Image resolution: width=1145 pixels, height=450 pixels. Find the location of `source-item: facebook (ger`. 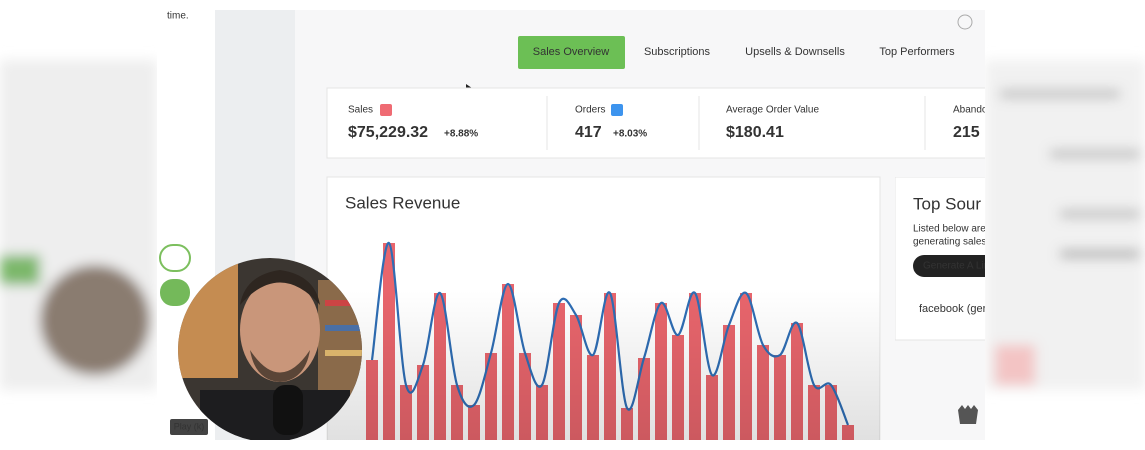

source-item: facebook (ger is located at coordinates (953, 309).